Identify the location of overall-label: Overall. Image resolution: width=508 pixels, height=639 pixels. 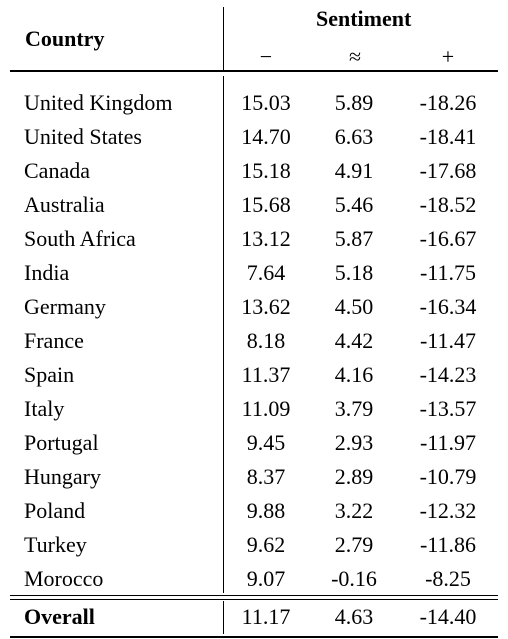
(59, 616).